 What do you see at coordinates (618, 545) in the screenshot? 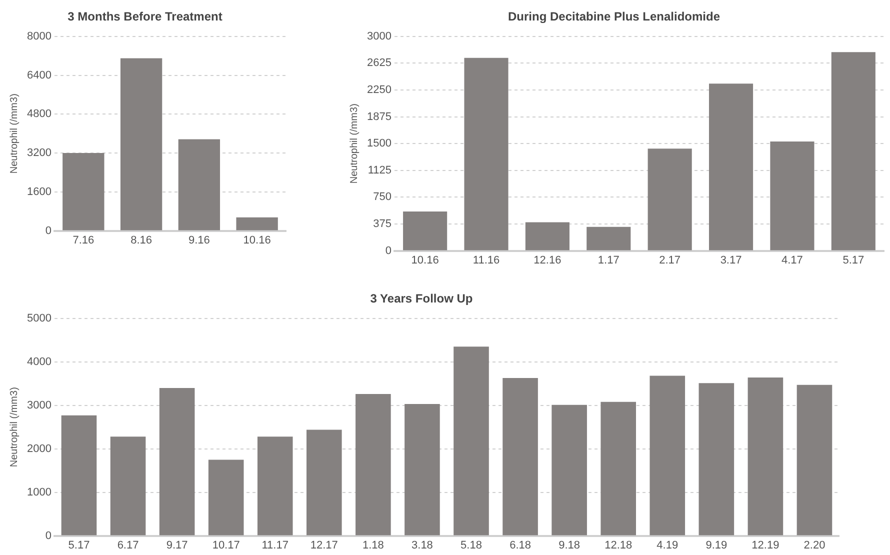
I see `x-tick-label: 12.18` at bounding box center [618, 545].